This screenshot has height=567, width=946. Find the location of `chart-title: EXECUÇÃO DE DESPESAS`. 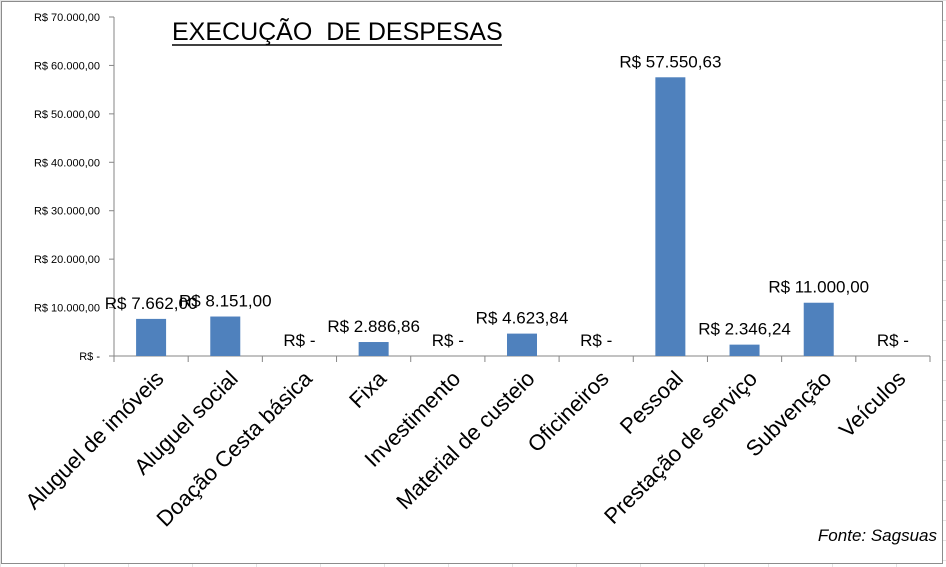

chart-title: EXECUÇÃO DE DESPESAS is located at coordinates (337, 31).